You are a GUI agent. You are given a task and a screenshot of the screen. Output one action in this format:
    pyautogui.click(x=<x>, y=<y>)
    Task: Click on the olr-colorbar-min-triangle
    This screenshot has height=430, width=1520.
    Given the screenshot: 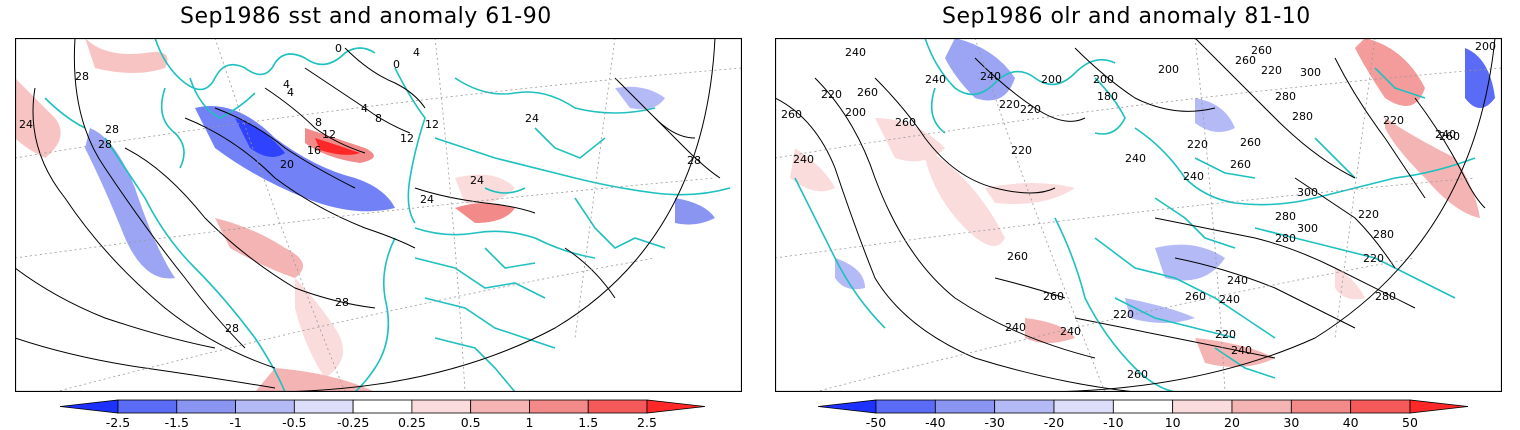 What is the action you would take?
    pyautogui.click(x=847, y=406)
    